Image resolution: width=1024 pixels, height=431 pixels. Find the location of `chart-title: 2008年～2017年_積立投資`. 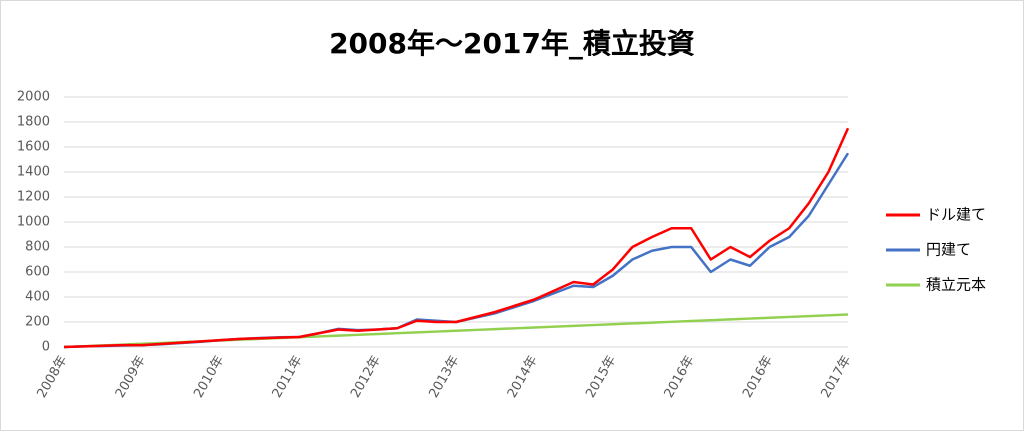

chart-title: 2008年～2017年_積立投資 is located at coordinates (512, 43).